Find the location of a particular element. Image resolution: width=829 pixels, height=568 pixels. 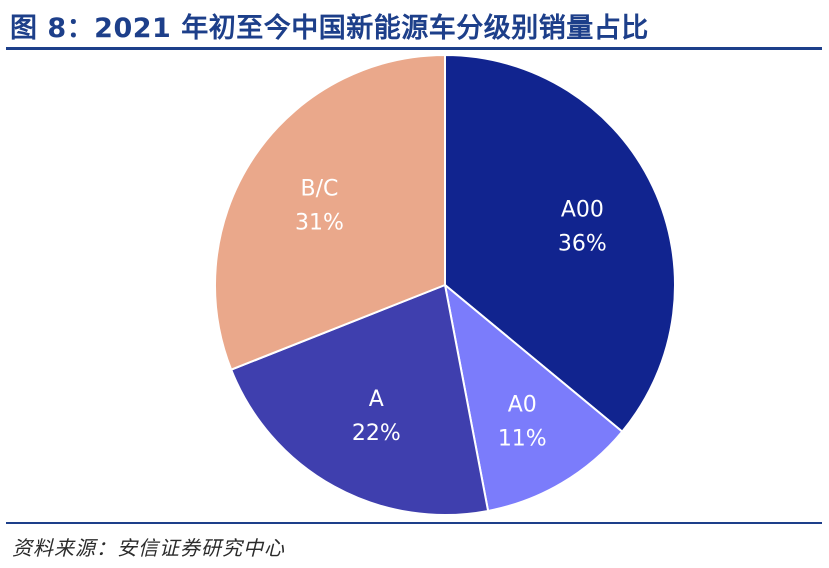

pie-category-label-a0: A0 is located at coordinates (522, 405).